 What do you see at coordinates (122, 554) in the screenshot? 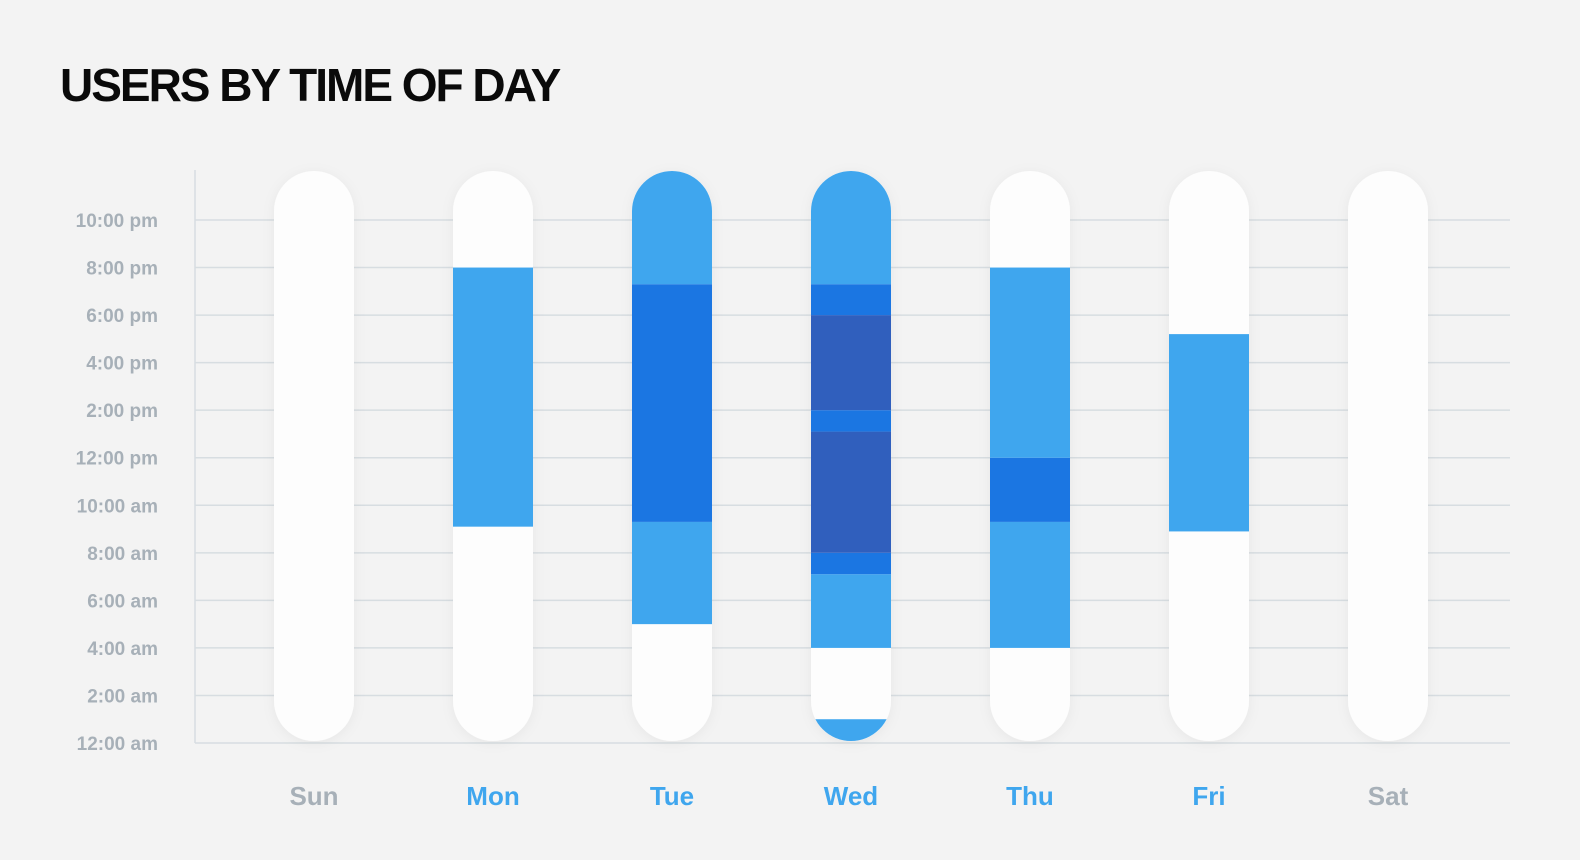
I see `y-tick-label: 8:00 am` at bounding box center [122, 554].